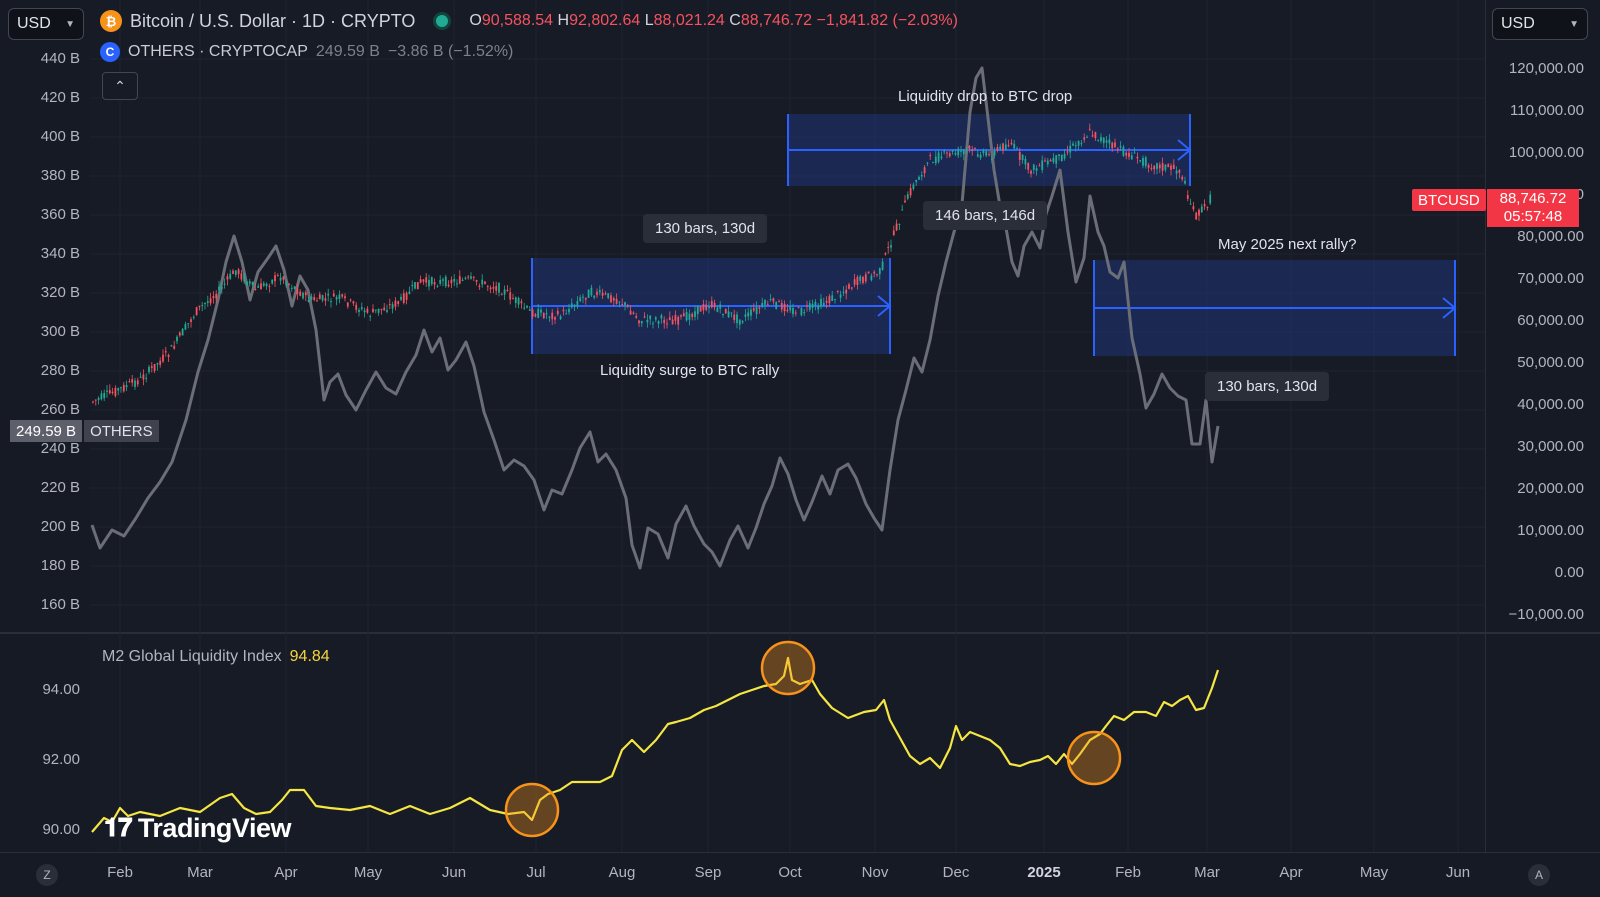 The height and width of the screenshot is (897, 1600). What do you see at coordinates (120, 86) in the screenshot?
I see `collapse-legend-button: ⌃` at bounding box center [120, 86].